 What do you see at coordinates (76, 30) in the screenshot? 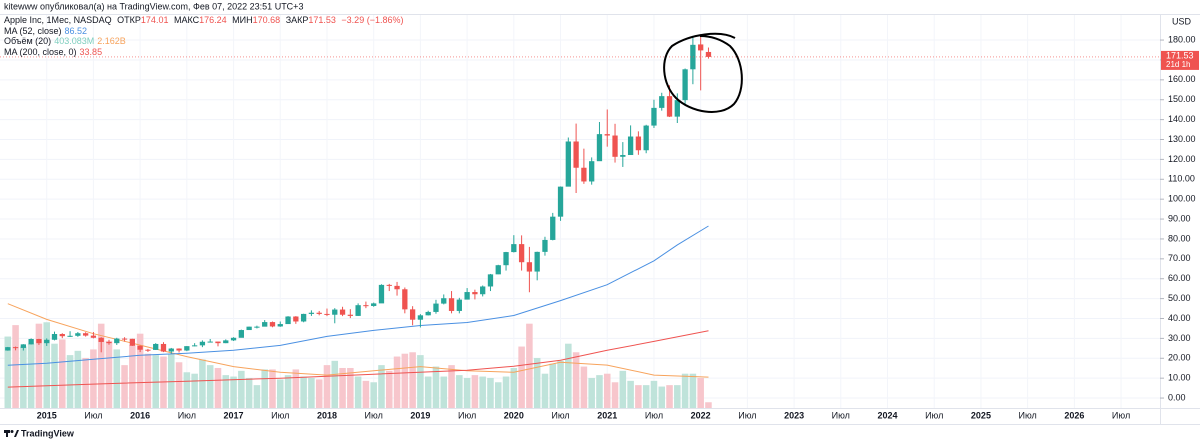
I see `legend-value: 86.52` at bounding box center [76, 30].